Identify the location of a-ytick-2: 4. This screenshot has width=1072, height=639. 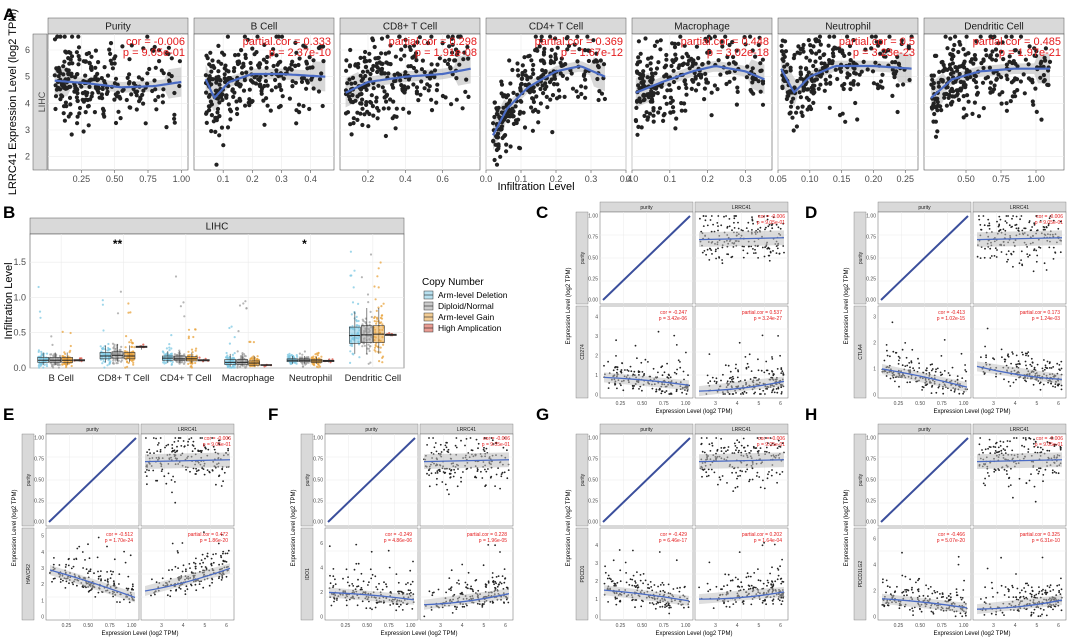
(27, 103).